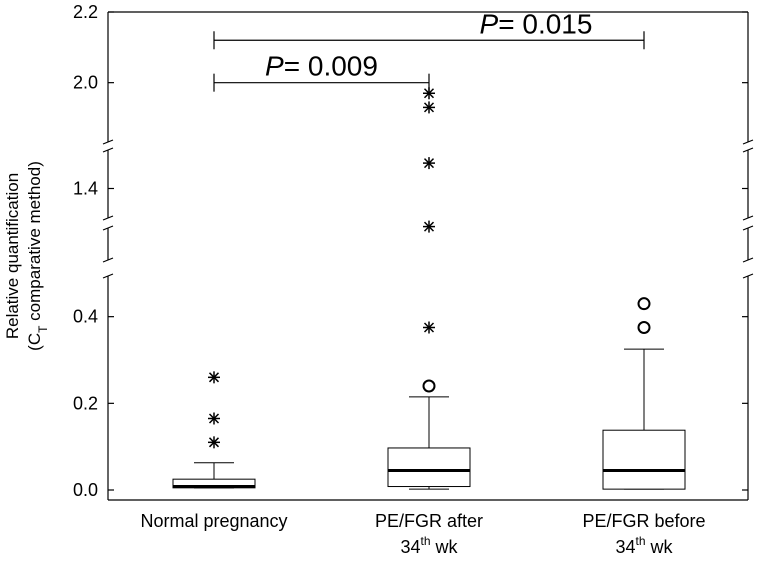 Image resolution: width=760 pixels, height=561 pixels. What do you see at coordinates (34, 342) in the screenshot?
I see `y-axis-label-prefix: (C` at bounding box center [34, 342].